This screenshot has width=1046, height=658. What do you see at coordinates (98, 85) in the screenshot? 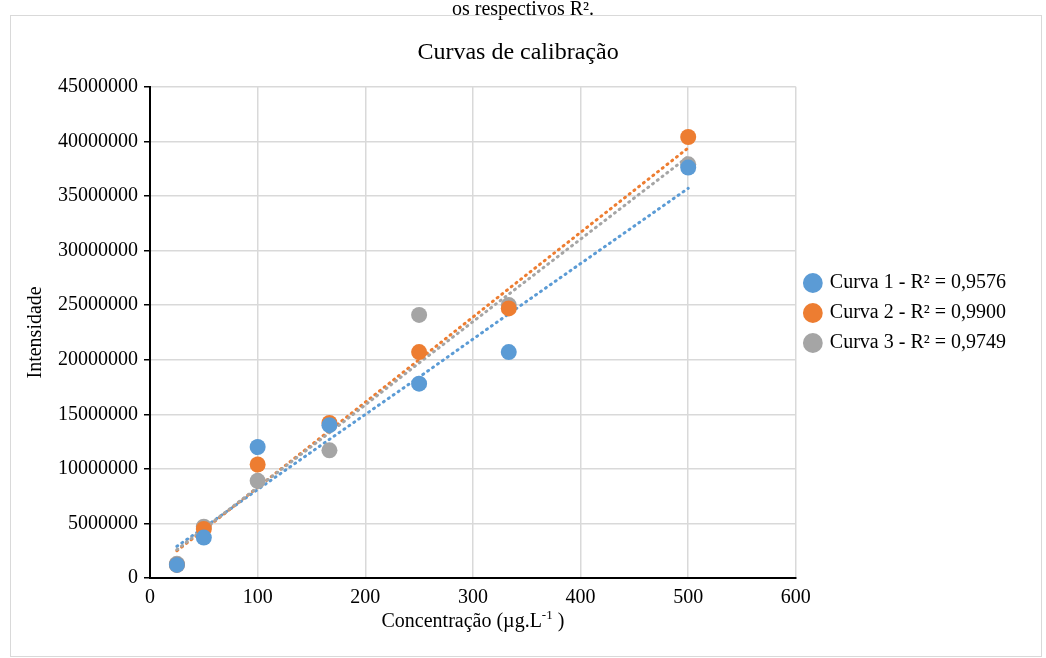
I see `y-tick-label: 45000000` at bounding box center [98, 85].